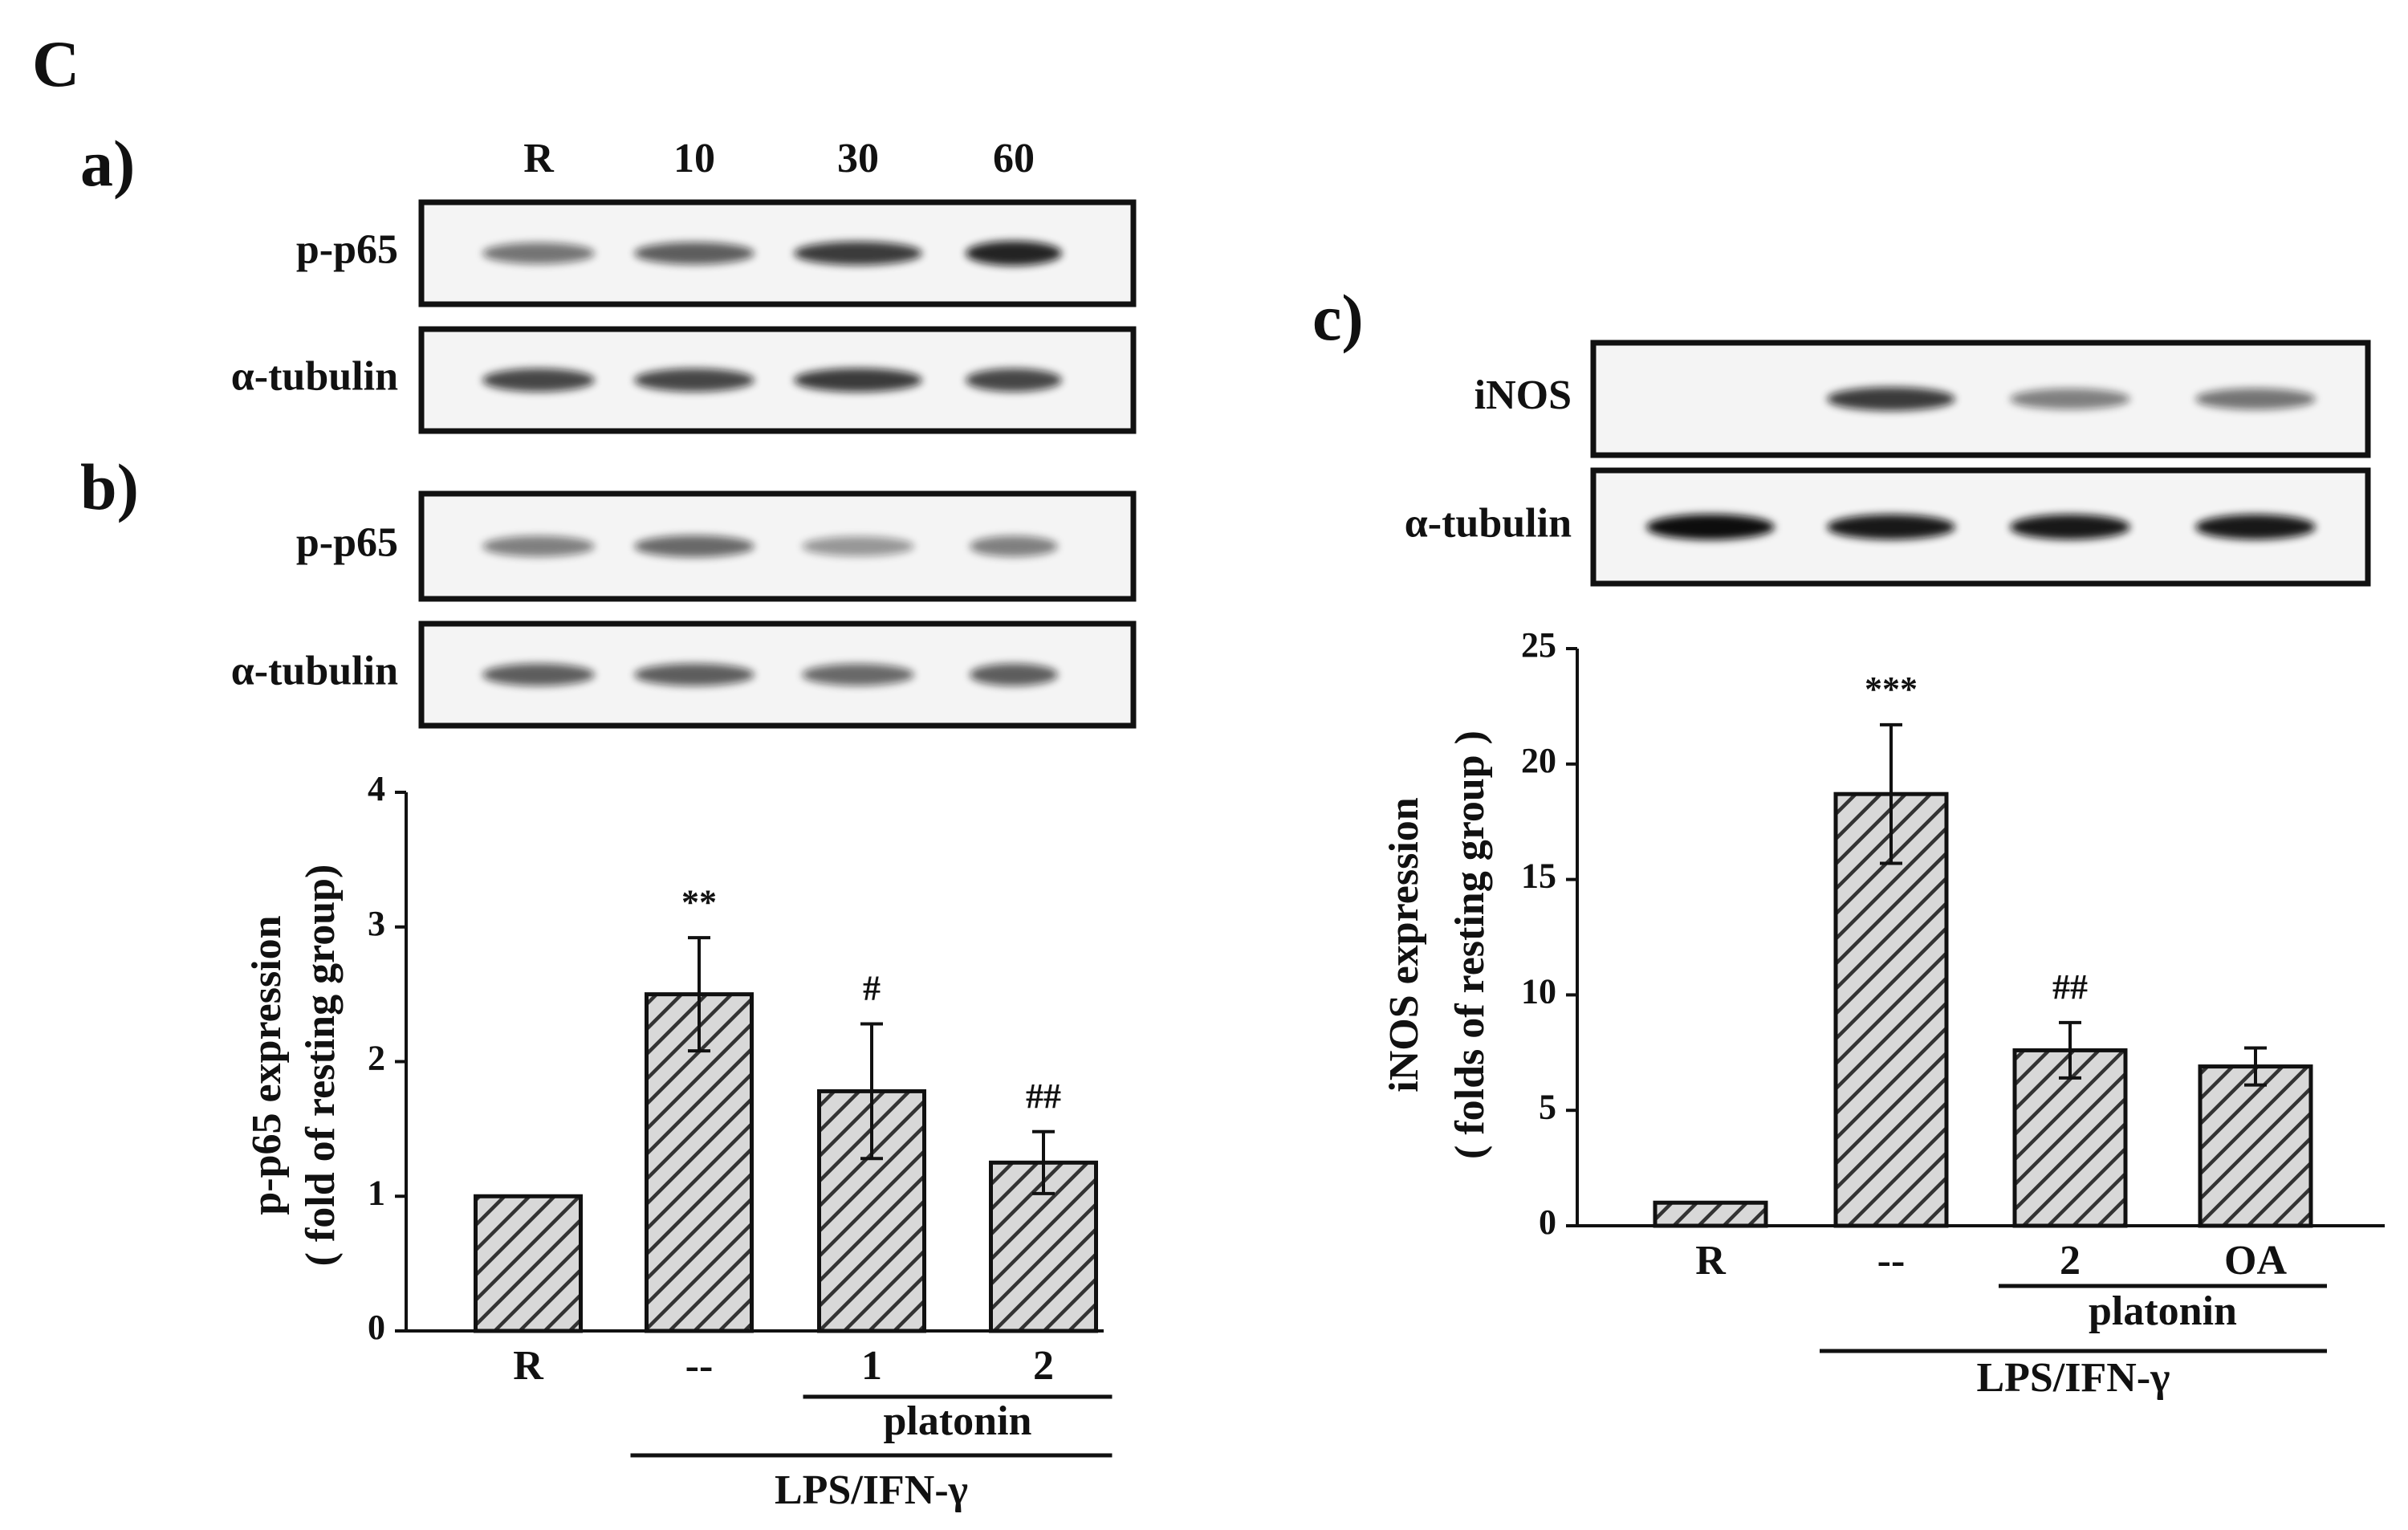 Image resolution: width=2408 pixels, height=1530 pixels. Describe the element at coordinates (2255, 1261) in the screenshot. I see `x-tick-label: OA` at that location.